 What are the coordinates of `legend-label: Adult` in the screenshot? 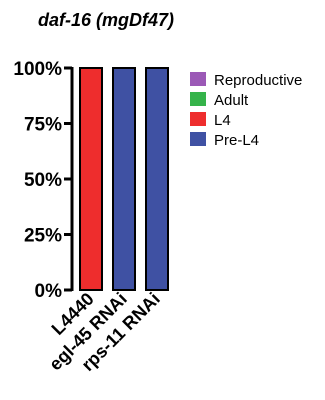 It's located at (231, 100).